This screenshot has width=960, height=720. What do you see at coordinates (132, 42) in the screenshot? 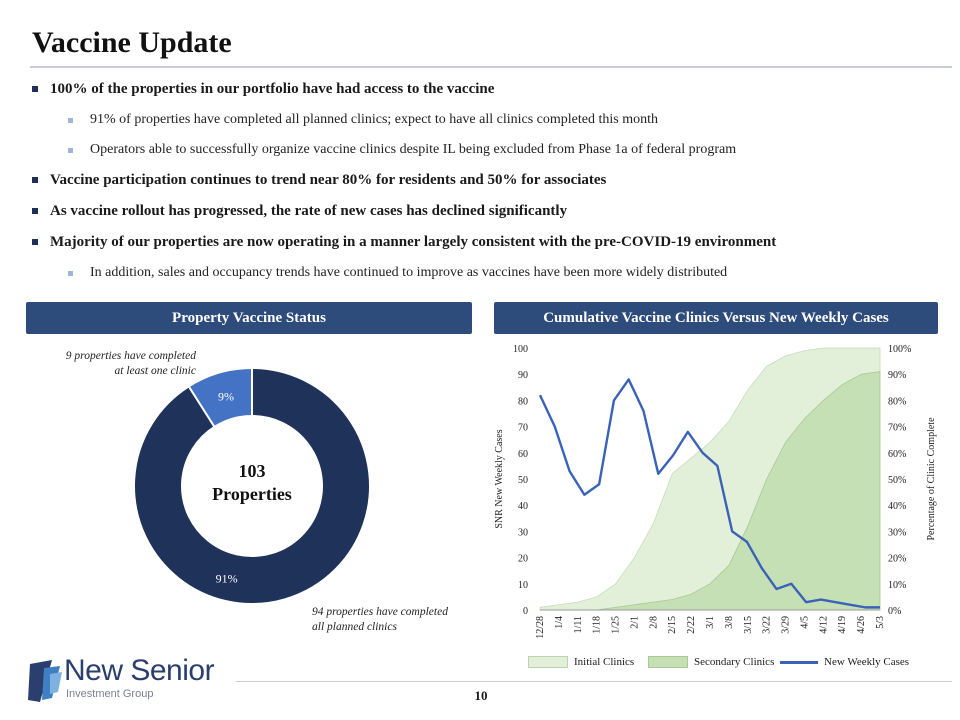
I see `page-title: Vaccine Update` at bounding box center [132, 42].